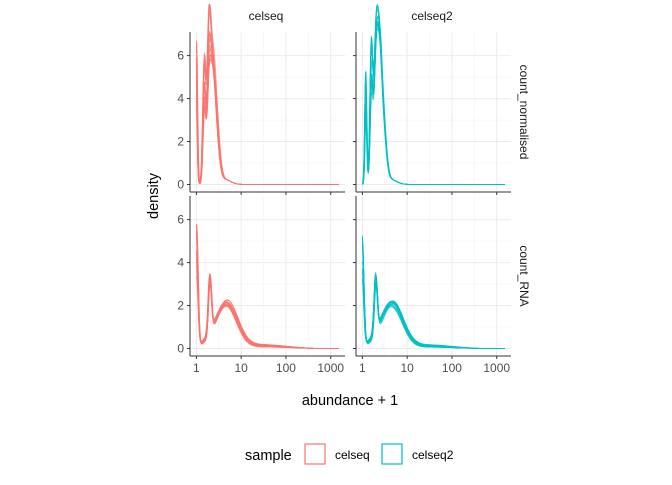 The height and width of the screenshot is (485, 672). What do you see at coordinates (315, 454) in the screenshot?
I see `legend-key-celseq` at bounding box center [315, 454].